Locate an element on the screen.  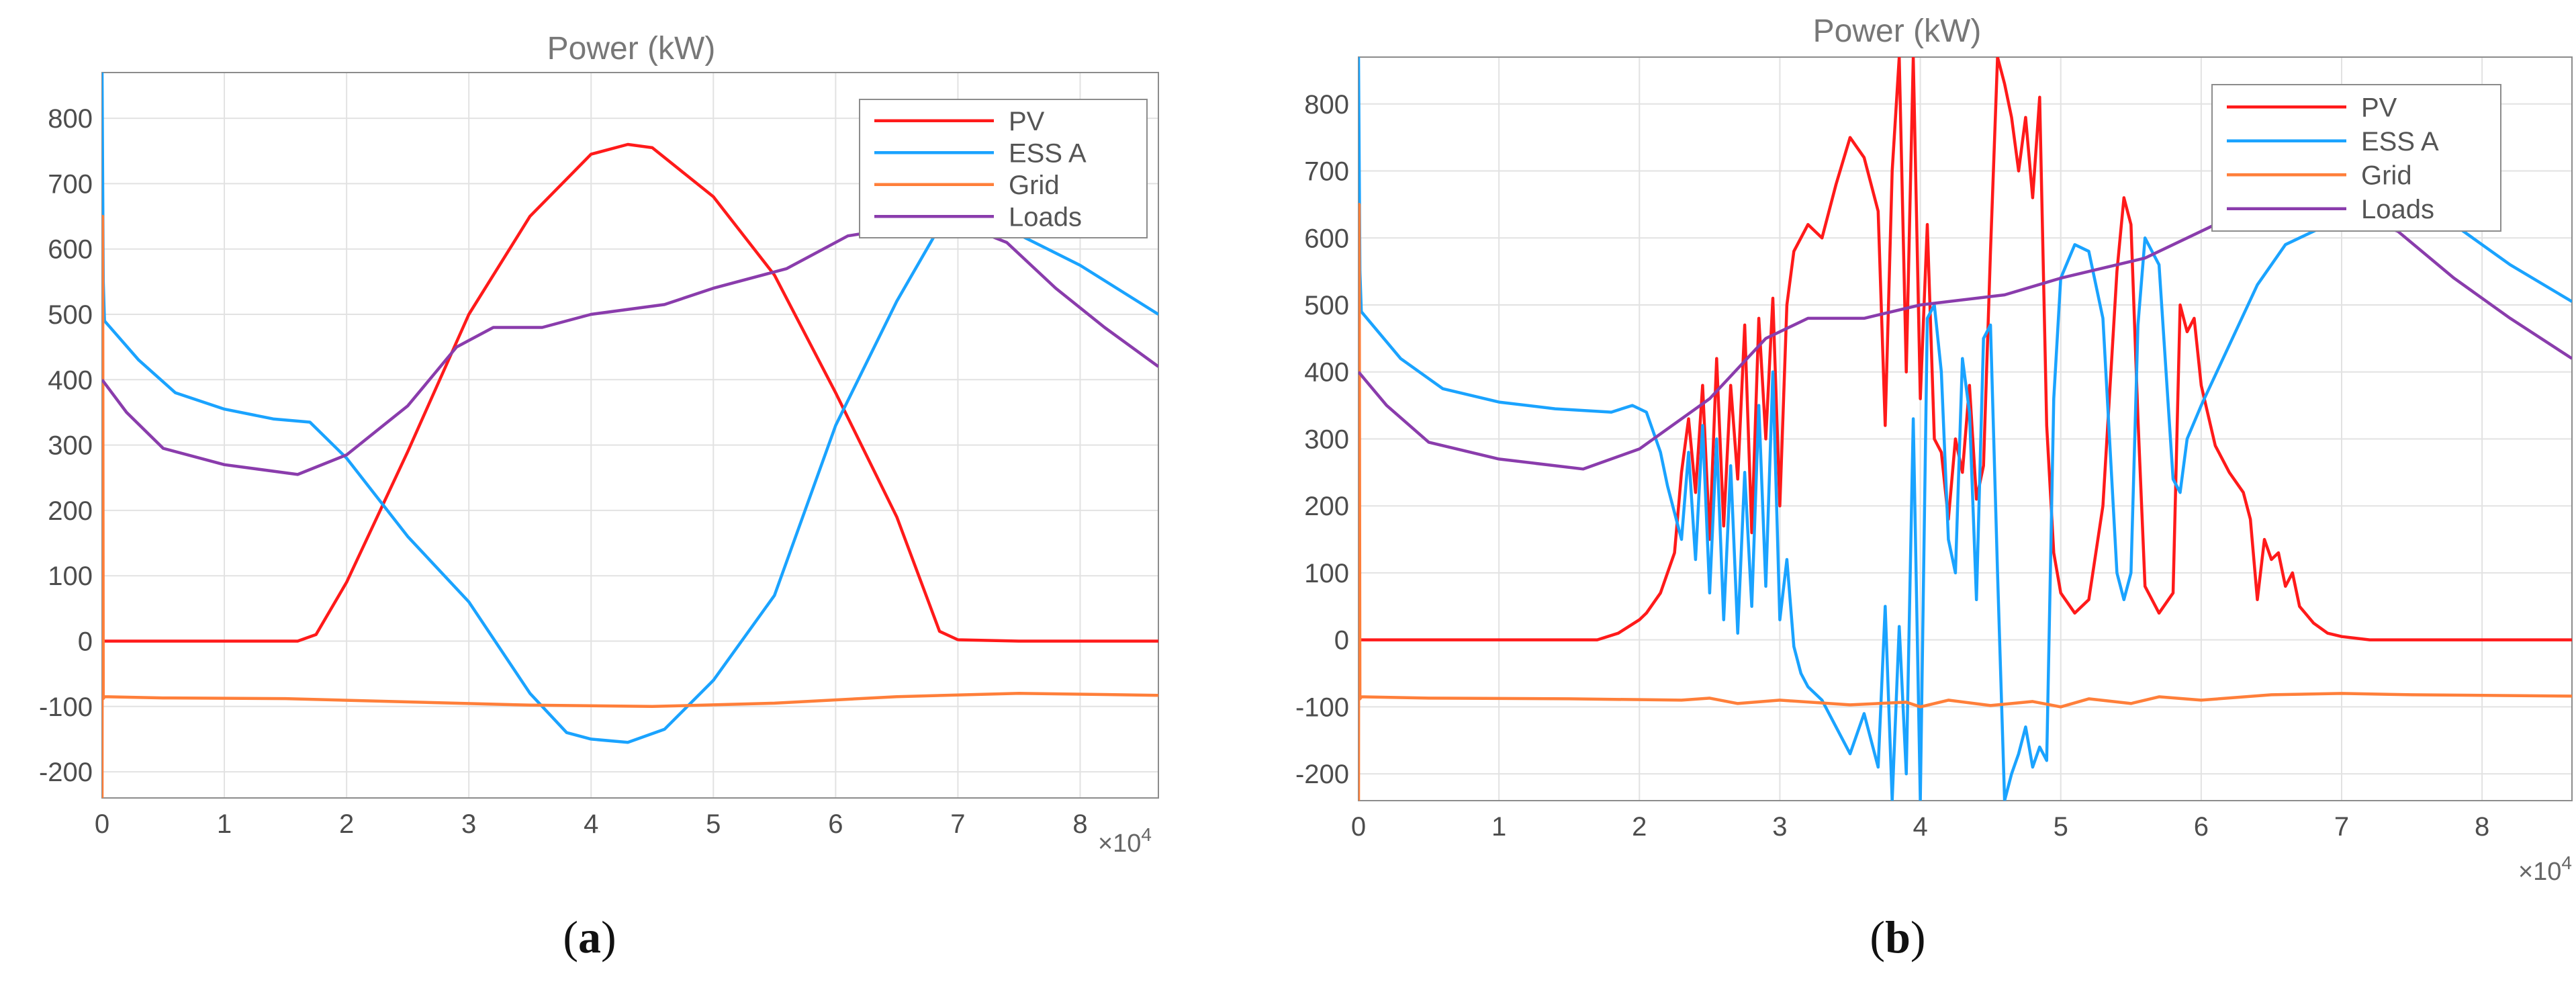
panel-b-x-tick-label: 0 is located at coordinates (1358, 827).